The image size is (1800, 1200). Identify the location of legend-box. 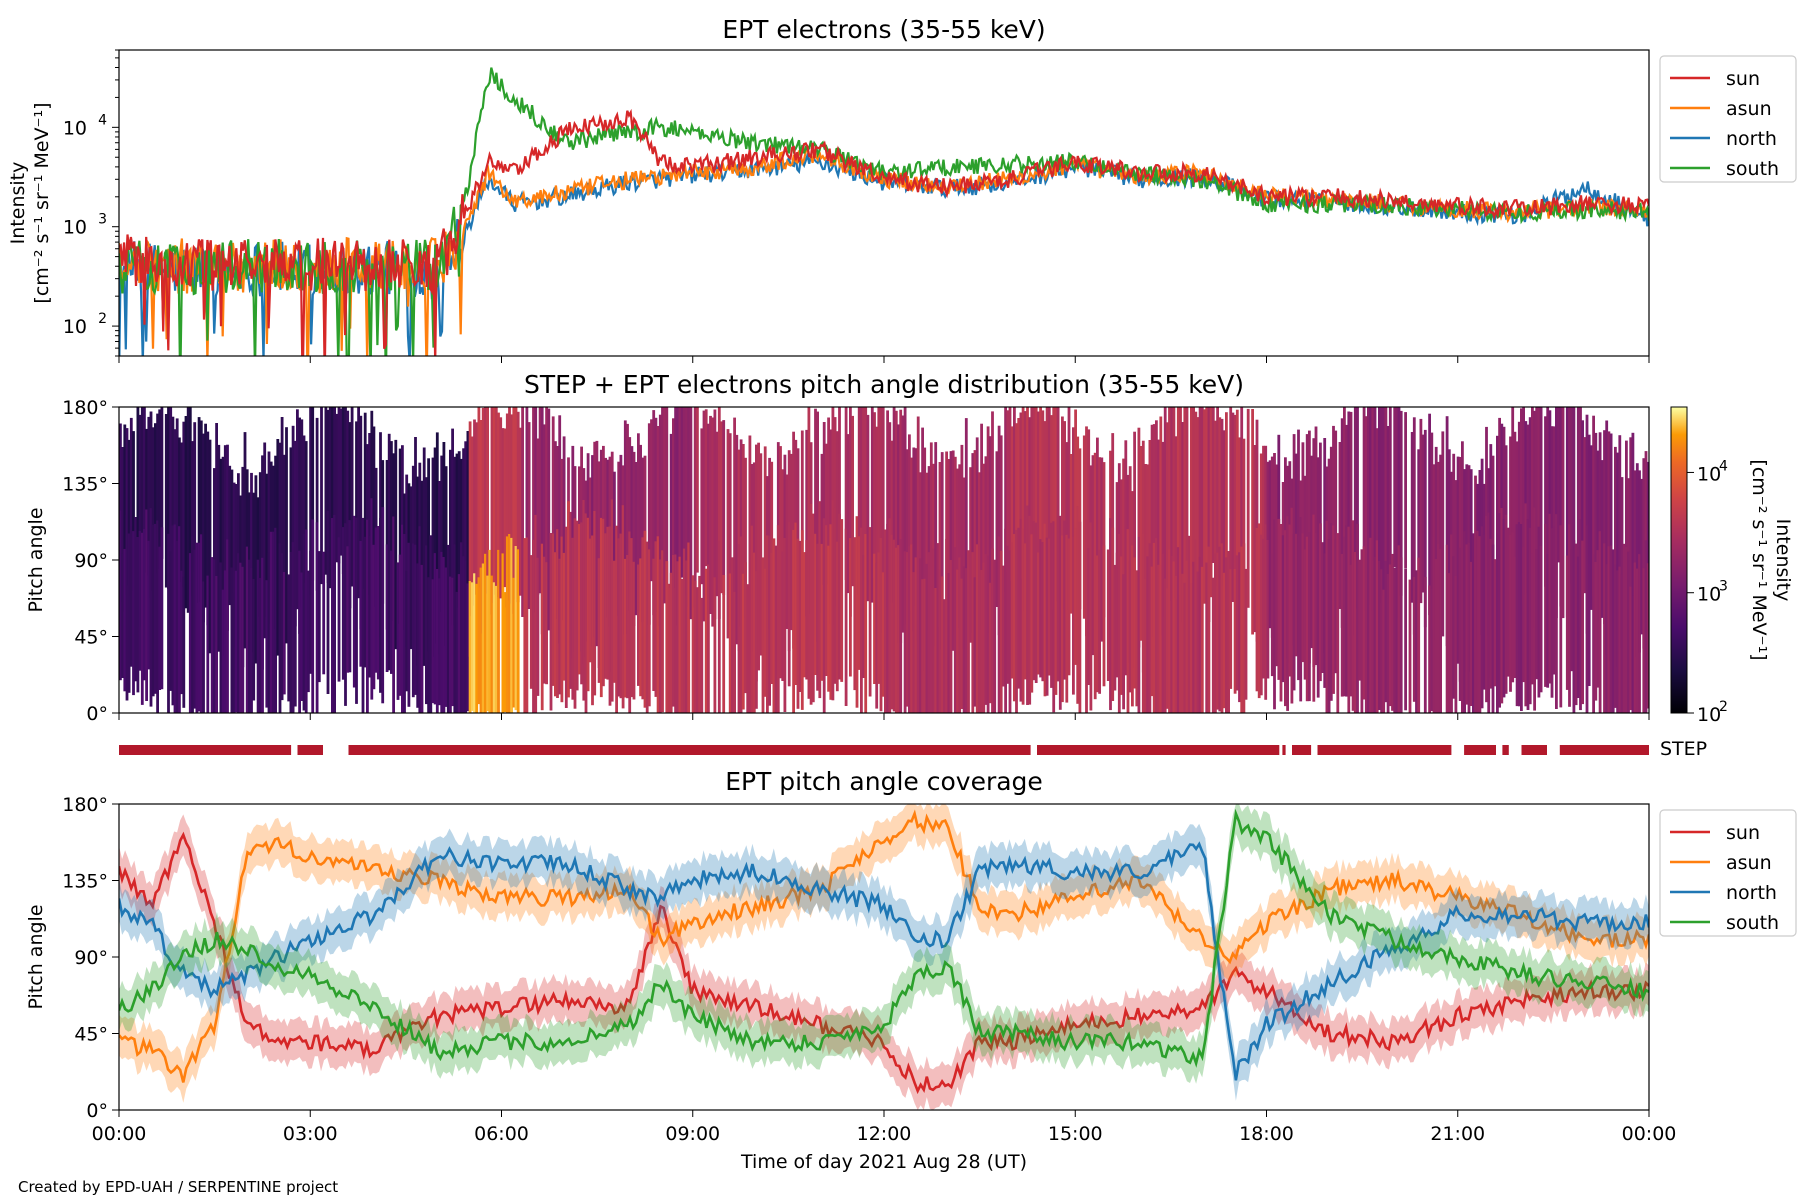
(1728, 119).